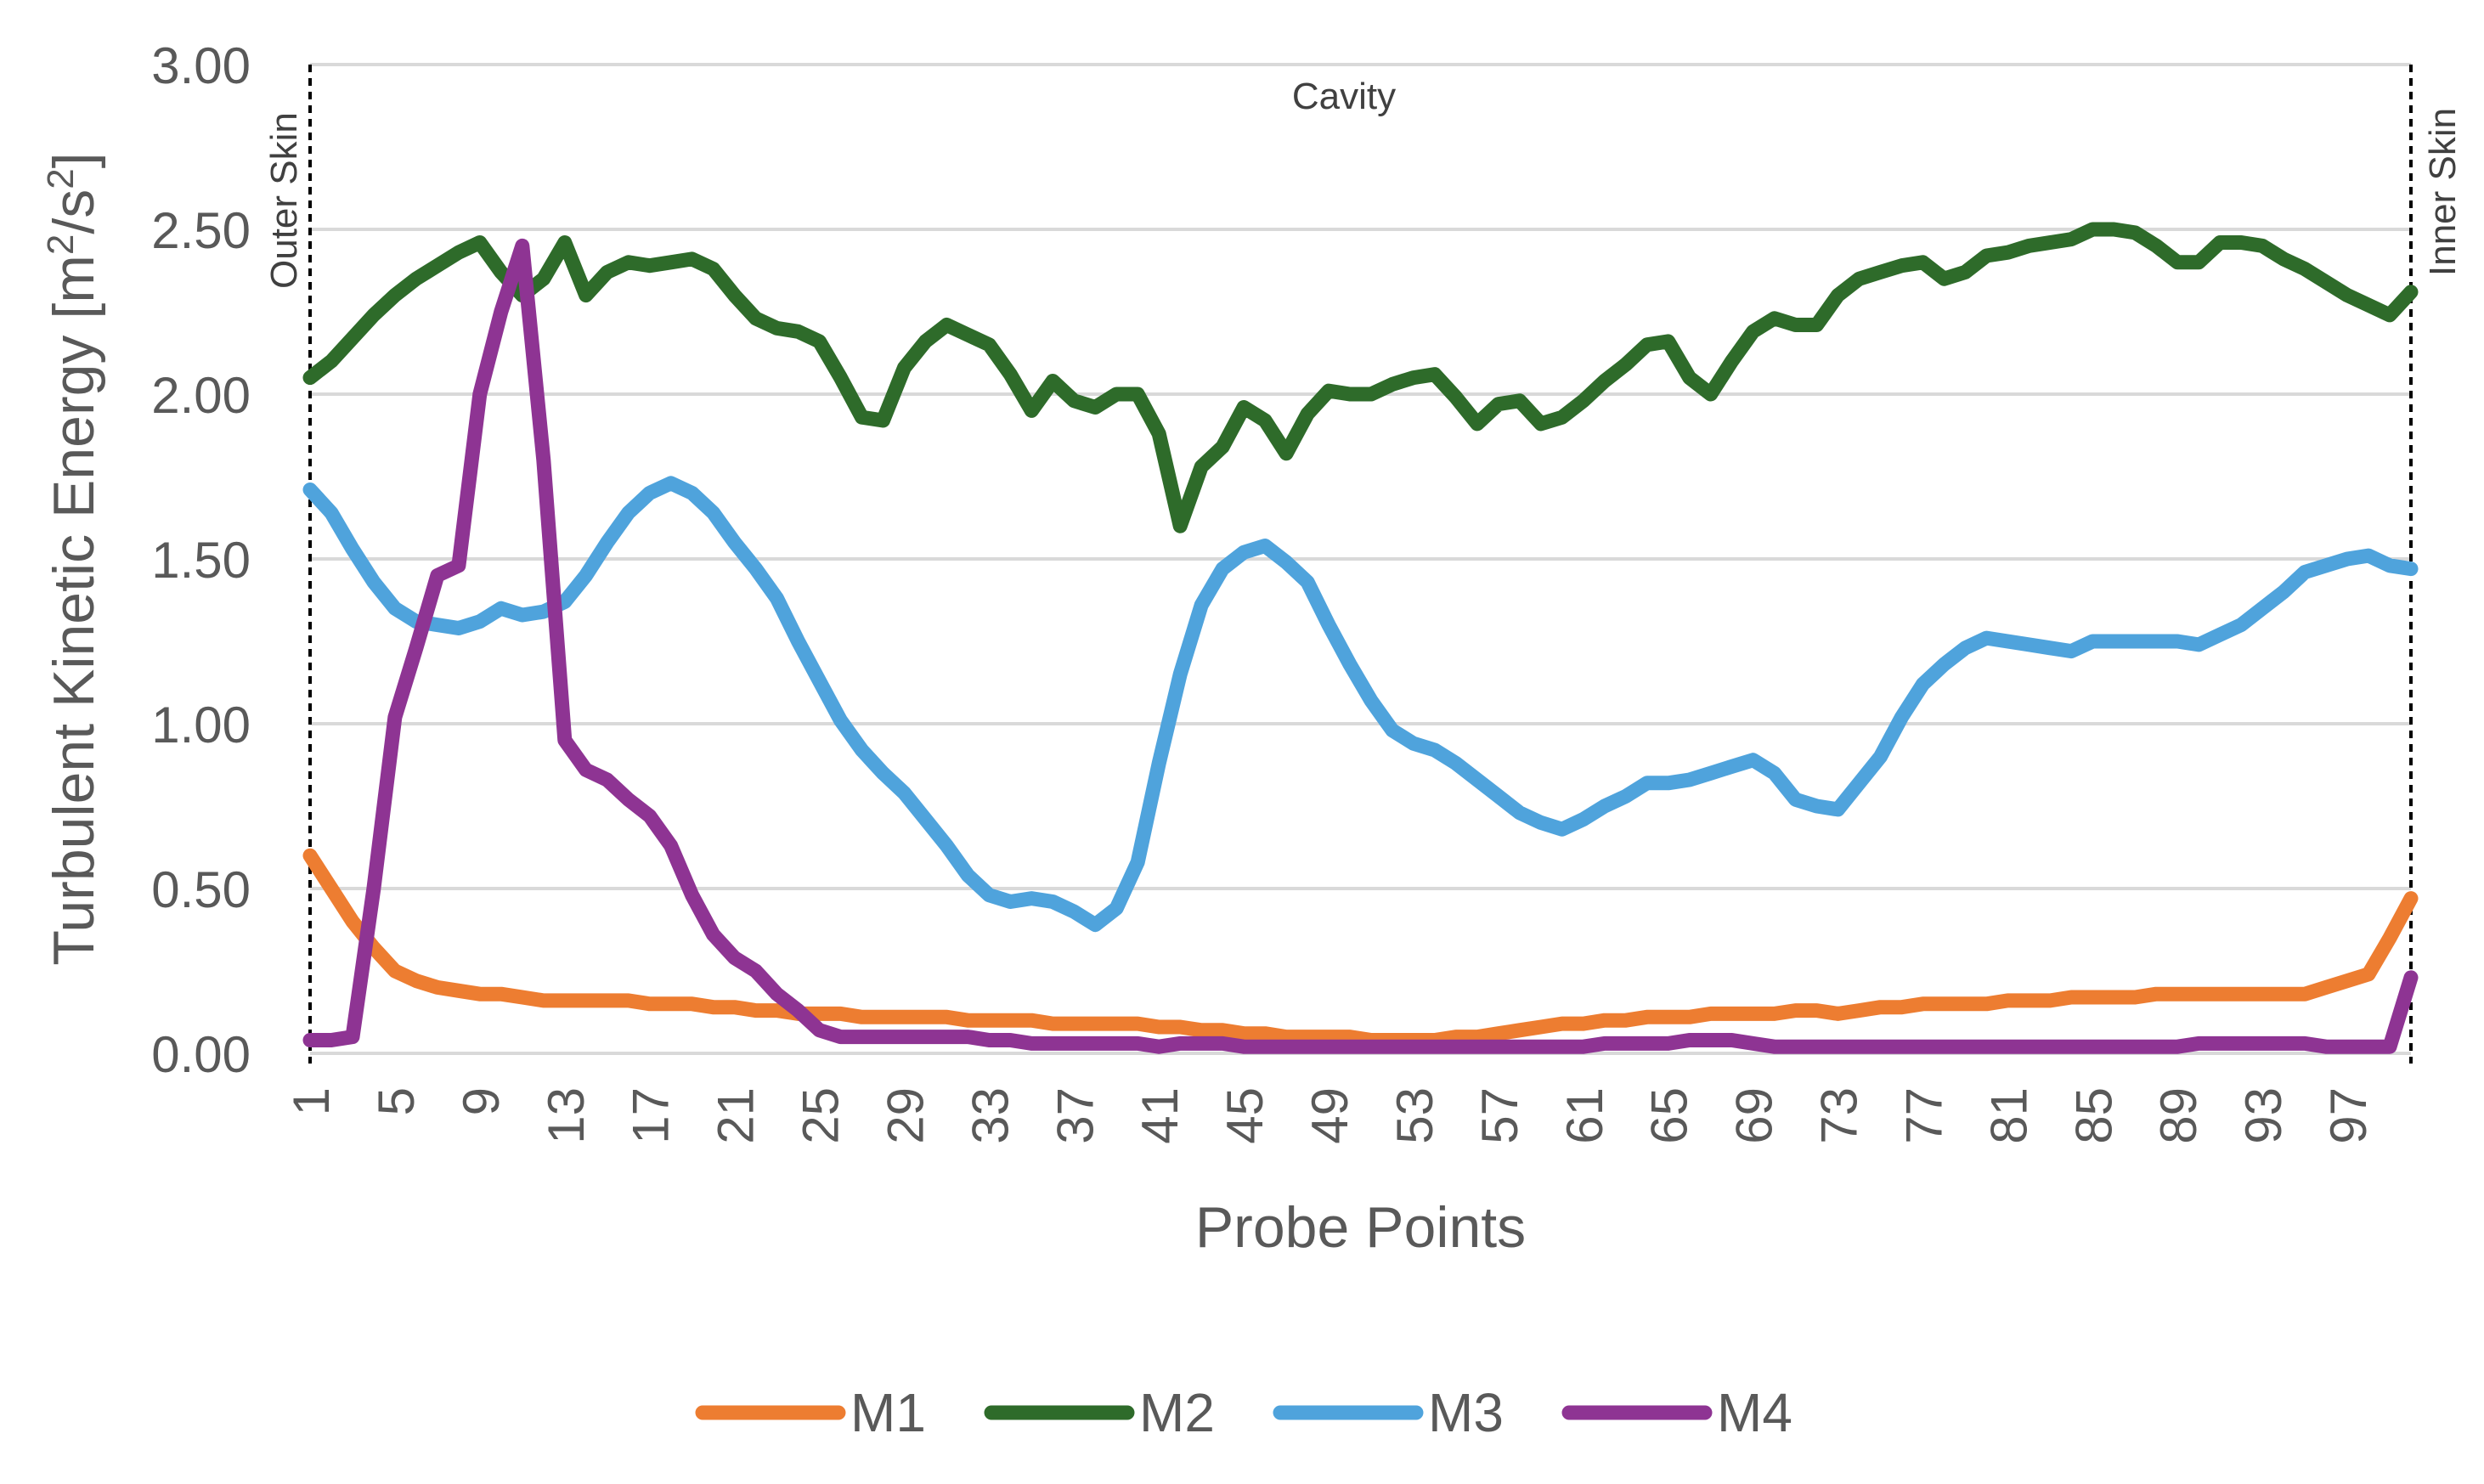 The width and height of the screenshot is (2484, 1484). Describe the element at coordinates (990, 1115) in the screenshot. I see `x-tick-label: 33` at that location.